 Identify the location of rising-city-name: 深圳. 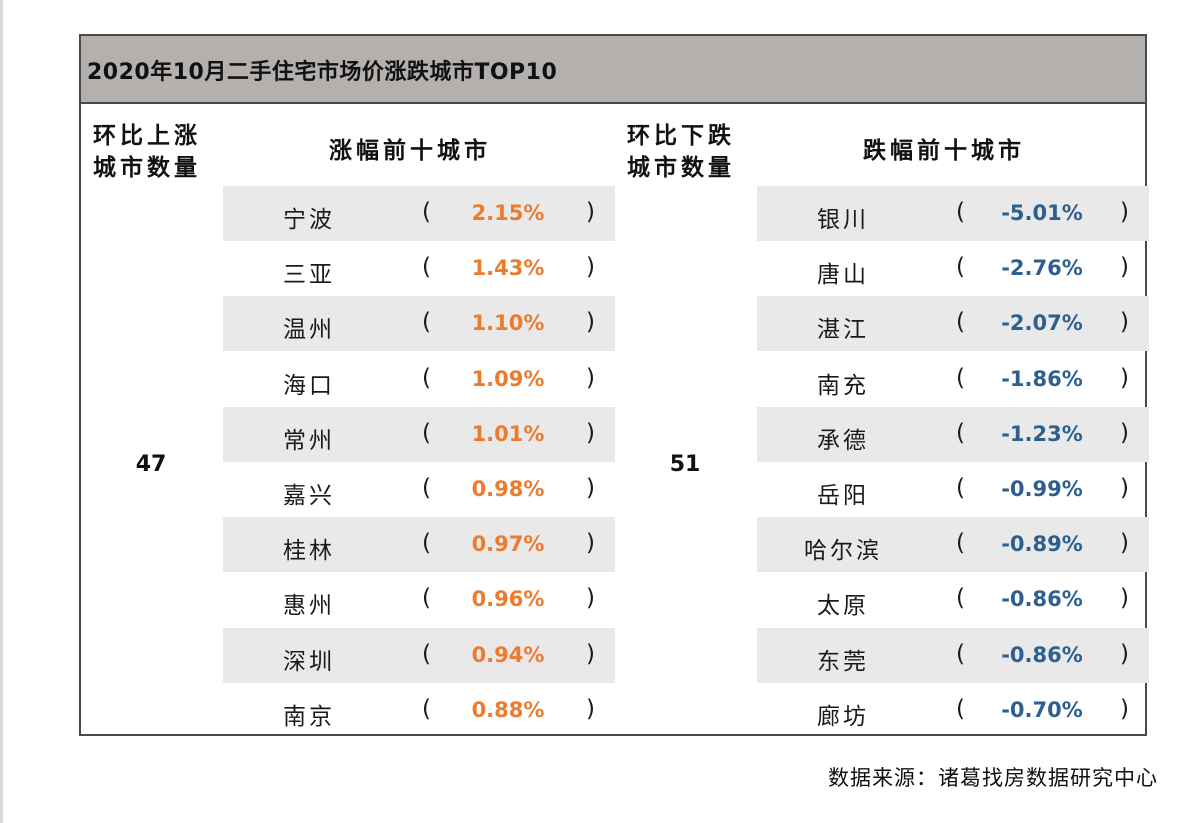
(309, 661).